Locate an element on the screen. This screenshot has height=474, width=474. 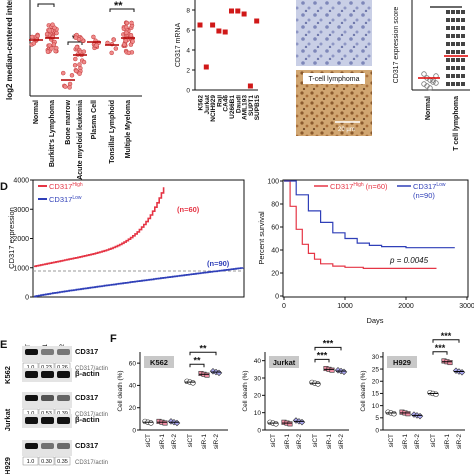
legend-high-label: CD317High is located at coordinates (66, 186).